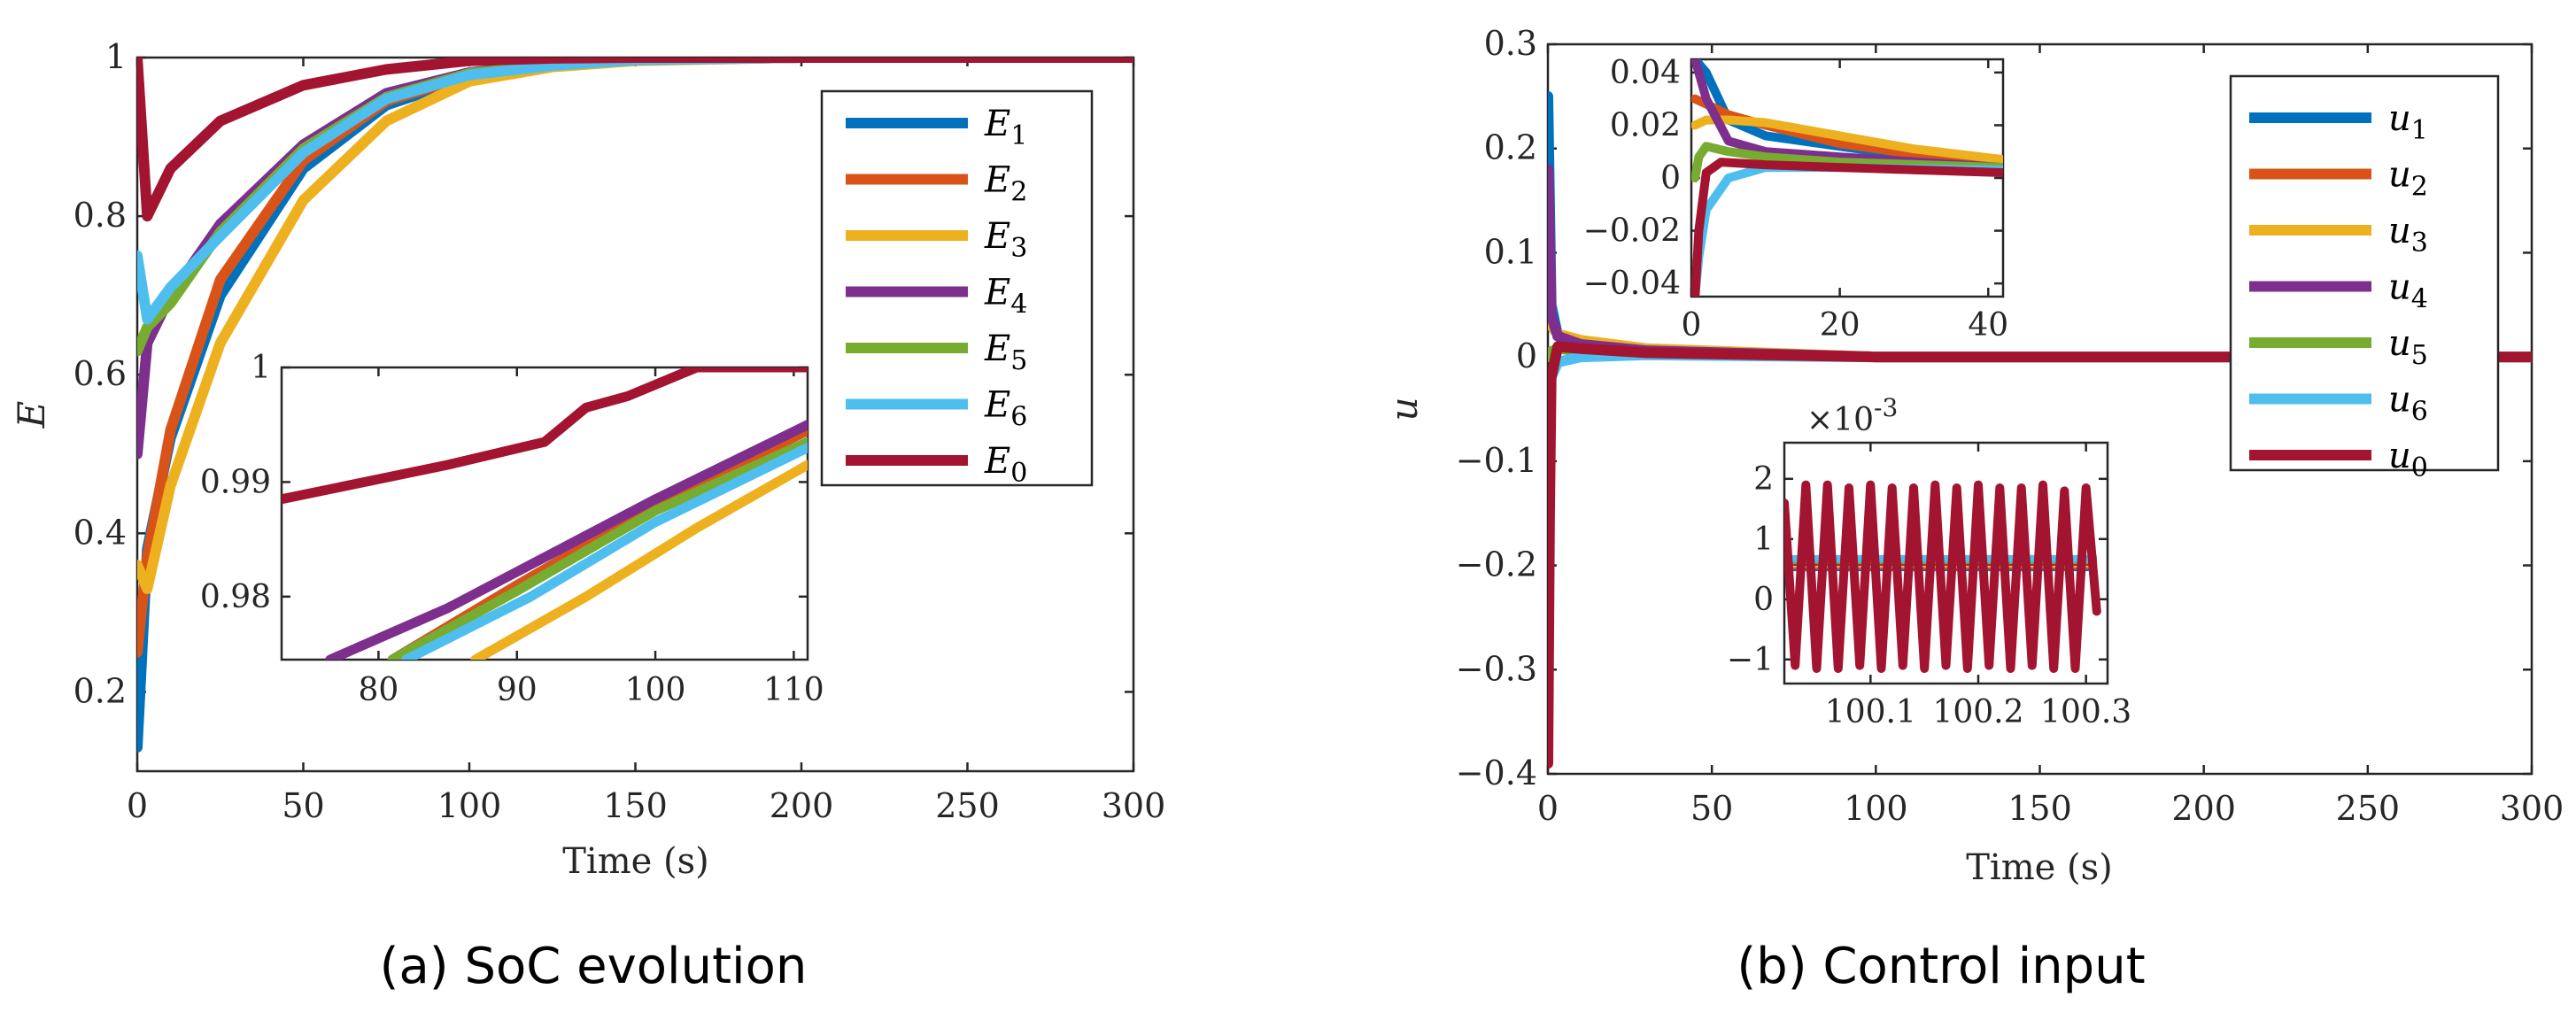 The height and width of the screenshot is (1020, 2576). What do you see at coordinates (1006, 465) in the screenshot?
I see `legend-entry: E0` at bounding box center [1006, 465].